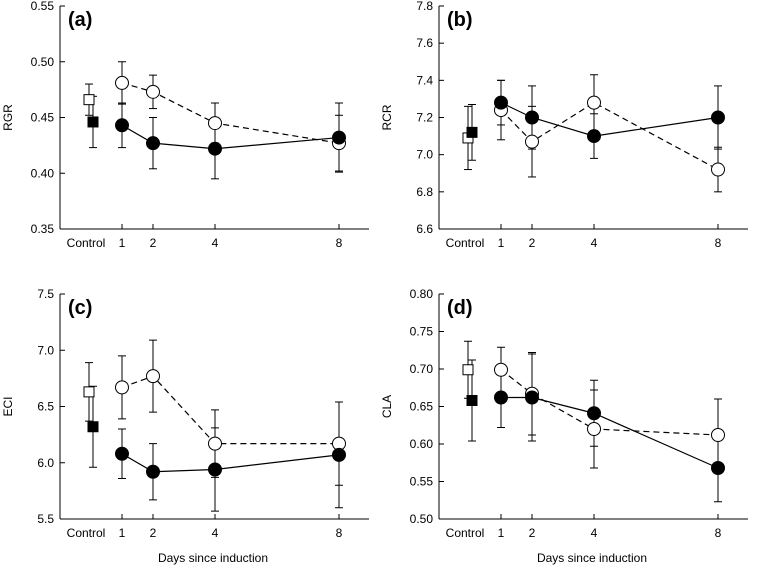 The image size is (762, 570). Describe the element at coordinates (45, 519) in the screenshot. I see `y-tick-label: 5.5` at that location.